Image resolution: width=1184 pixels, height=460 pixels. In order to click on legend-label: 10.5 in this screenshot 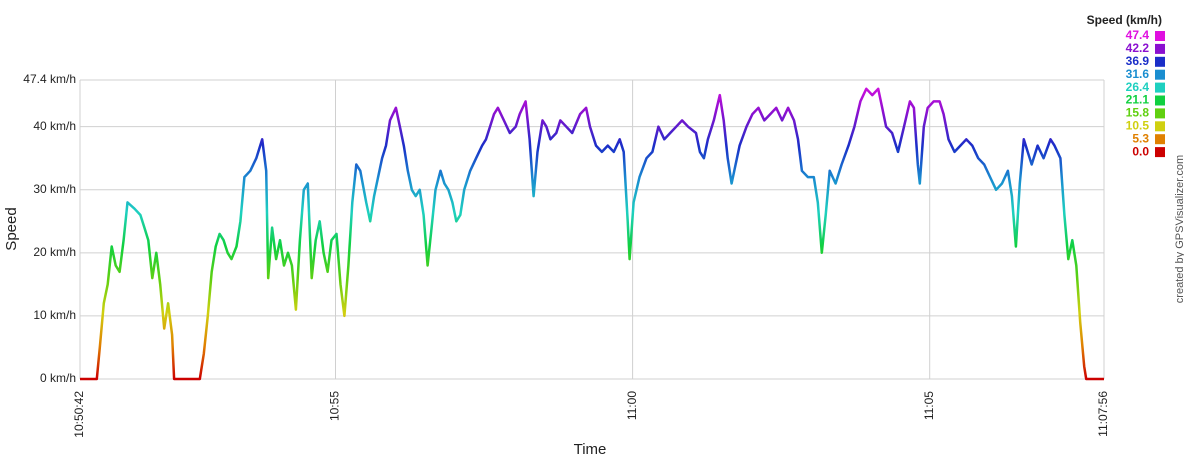, I will do `click(1138, 125)`.